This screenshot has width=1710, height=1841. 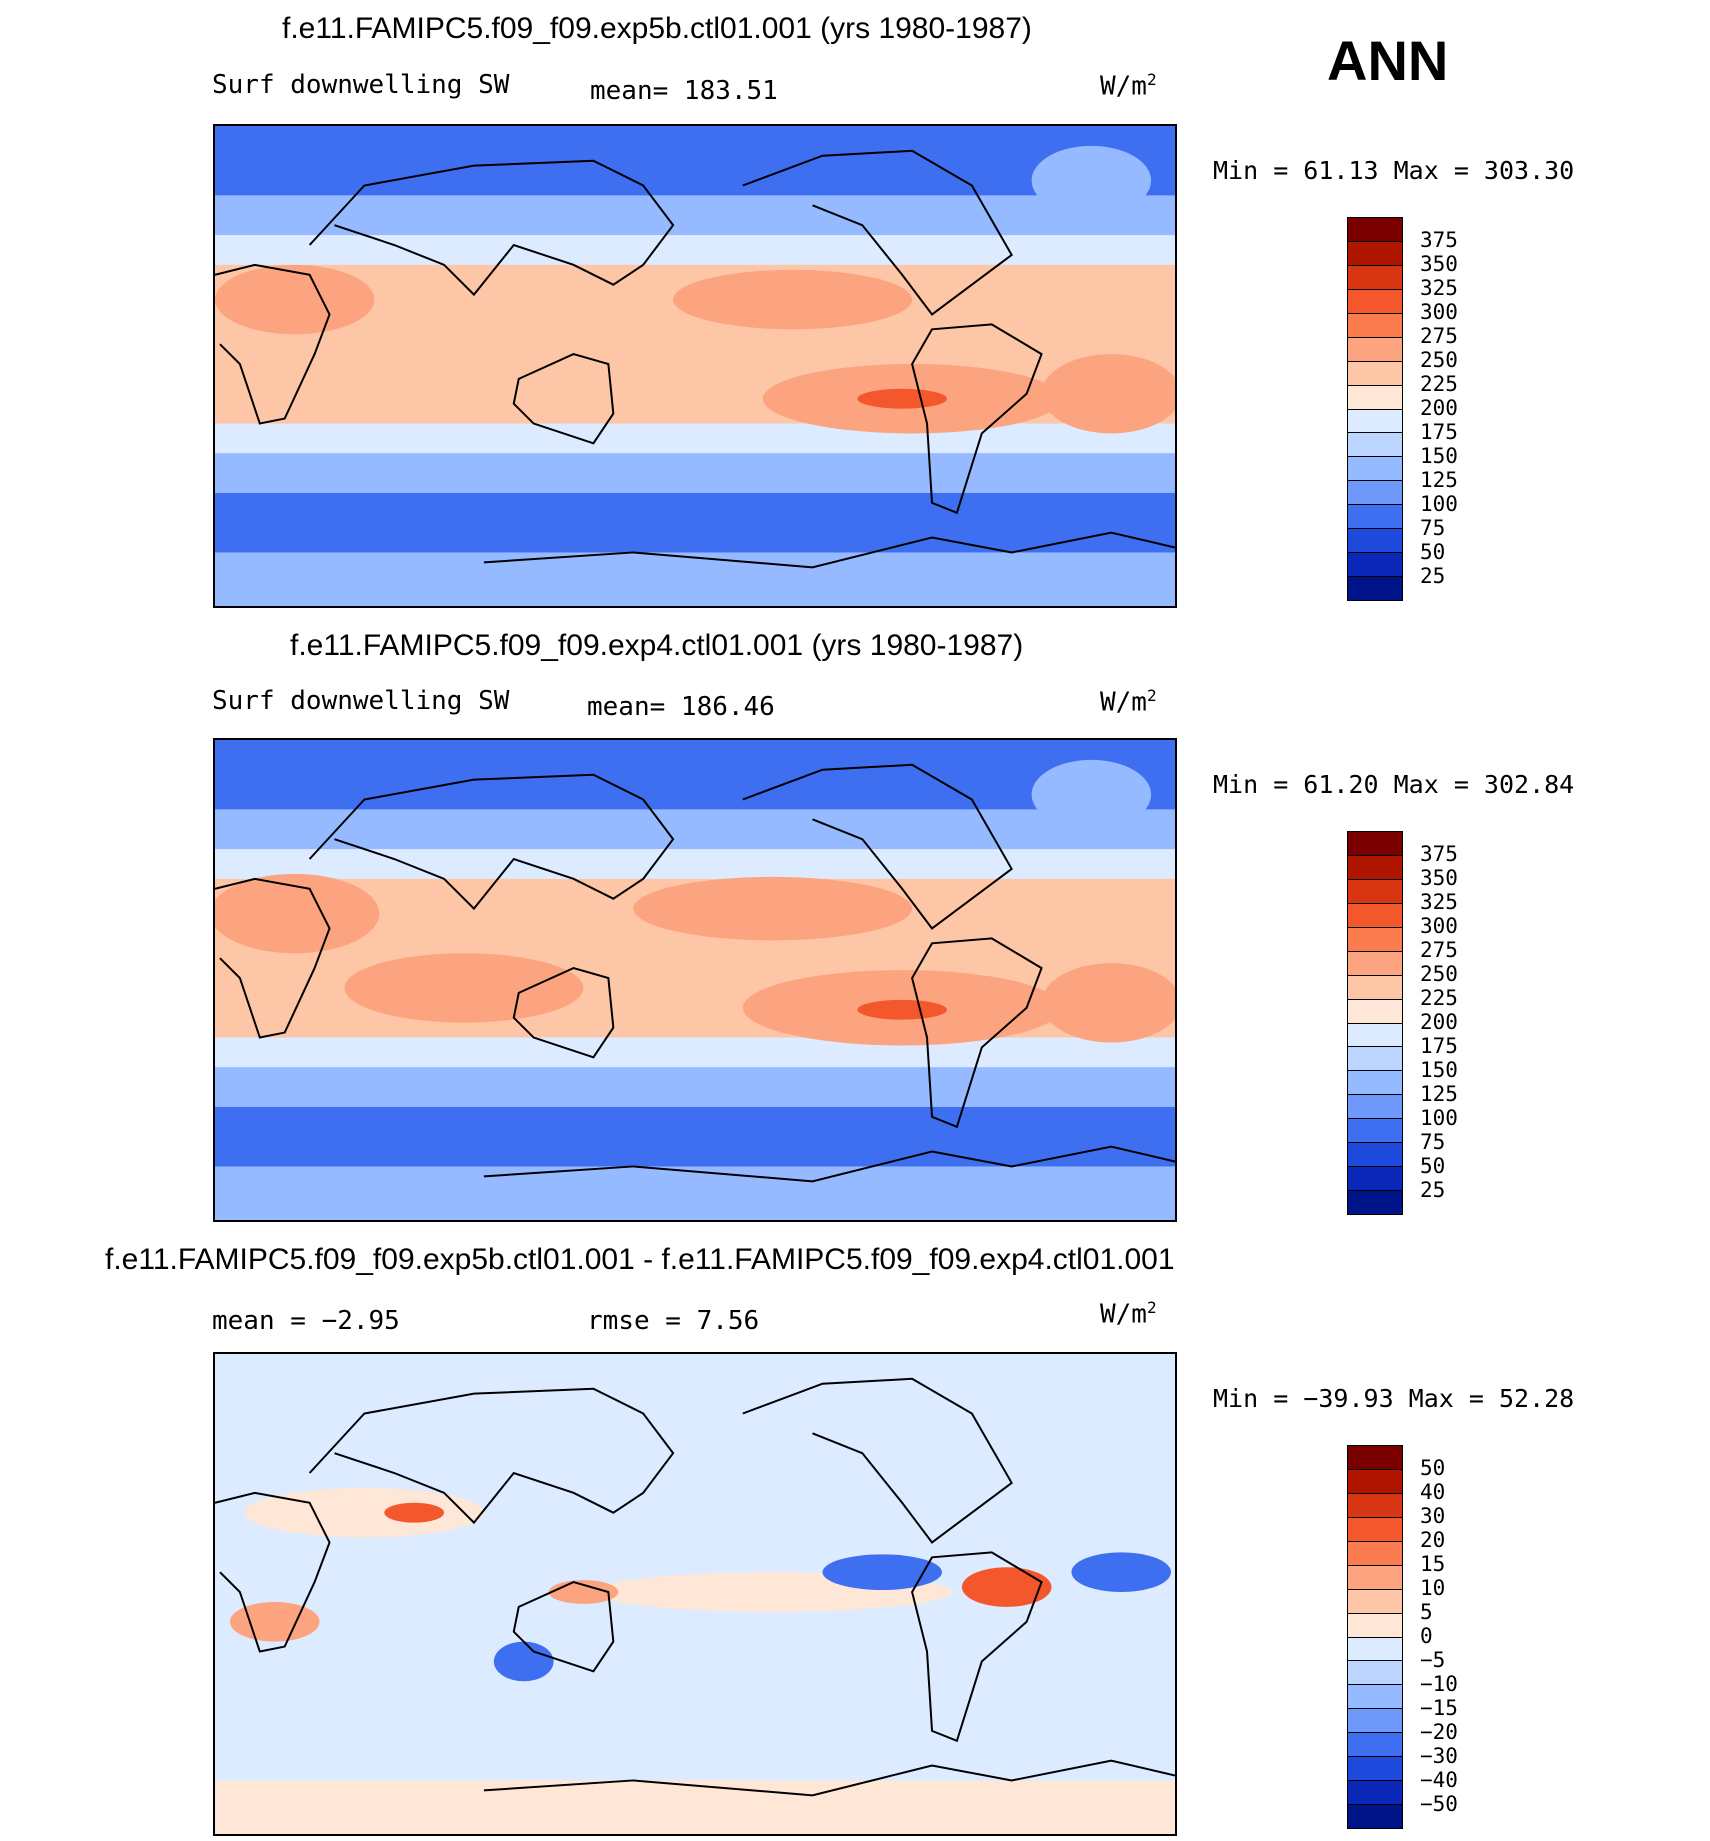 I want to click on panel-2-map, so click(x=695, y=980).